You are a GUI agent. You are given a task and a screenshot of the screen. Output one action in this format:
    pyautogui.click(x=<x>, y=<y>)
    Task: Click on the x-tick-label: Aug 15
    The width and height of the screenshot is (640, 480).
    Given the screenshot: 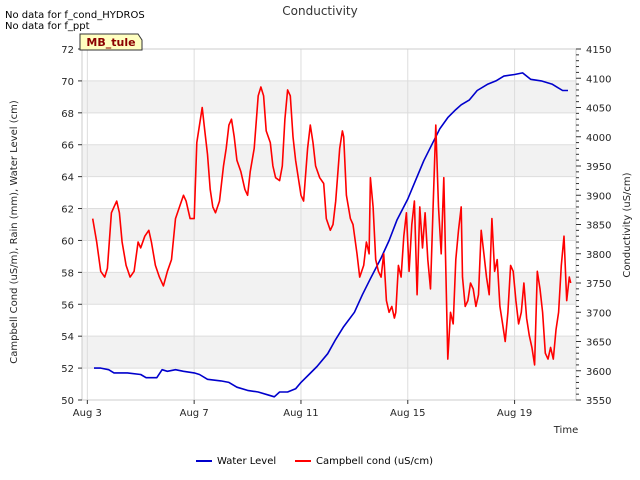 What is the action you would take?
    pyautogui.click(x=407, y=413)
    